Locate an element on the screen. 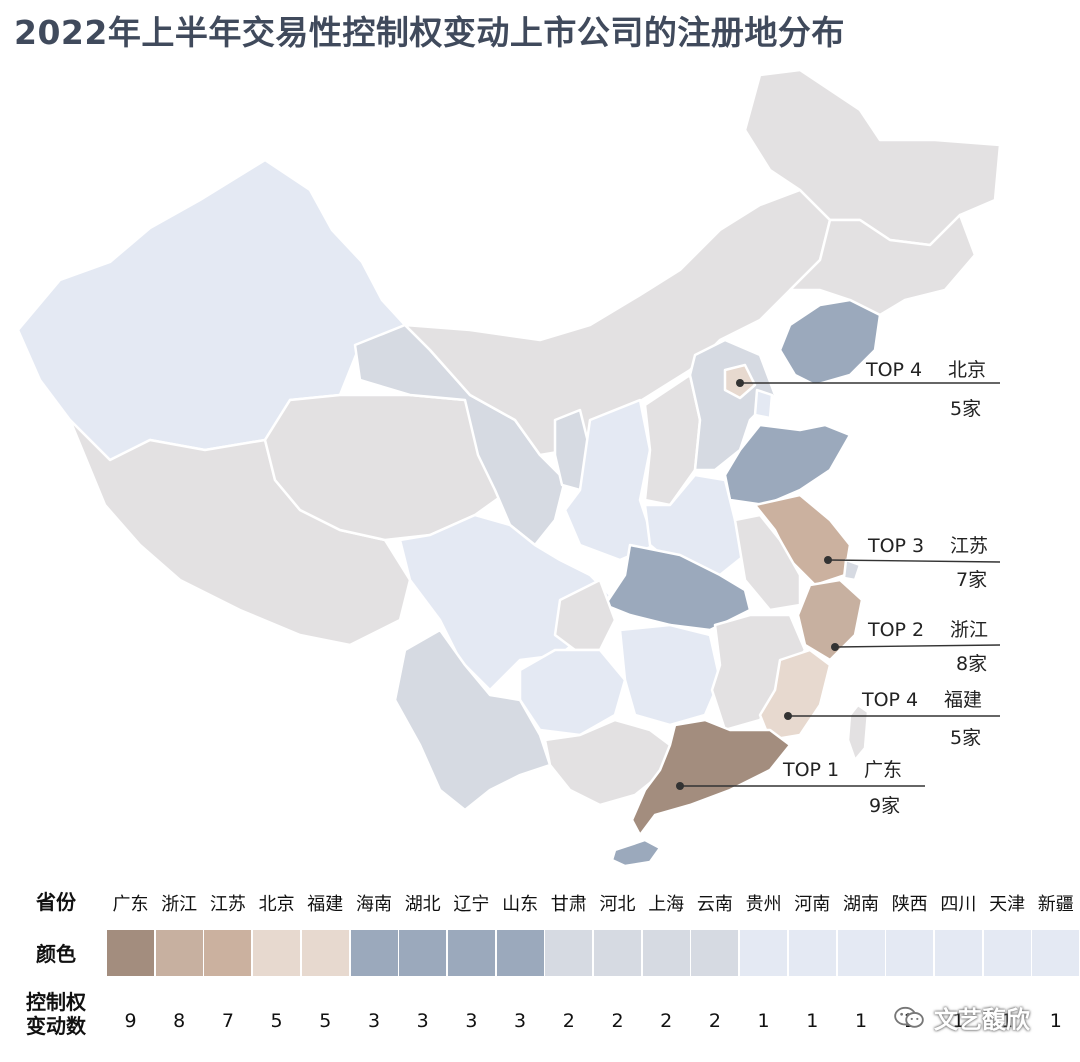  callout-beijing: TOP 4 北京 5家 is located at coordinates (868, 389).